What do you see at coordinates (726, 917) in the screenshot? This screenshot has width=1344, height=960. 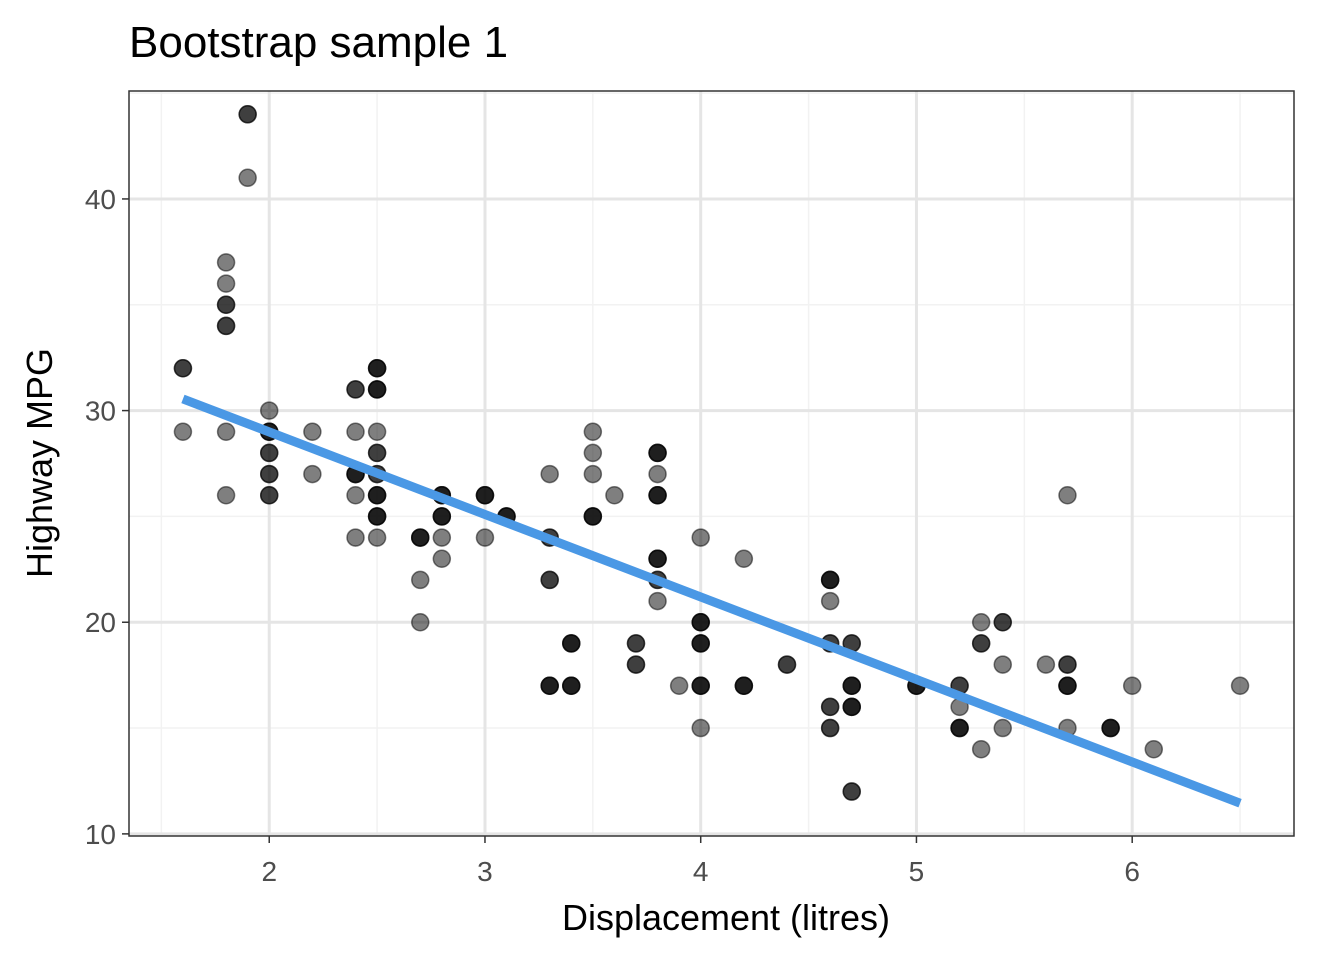 I see `x-axis-title: Displacement (litres)` at bounding box center [726, 917].